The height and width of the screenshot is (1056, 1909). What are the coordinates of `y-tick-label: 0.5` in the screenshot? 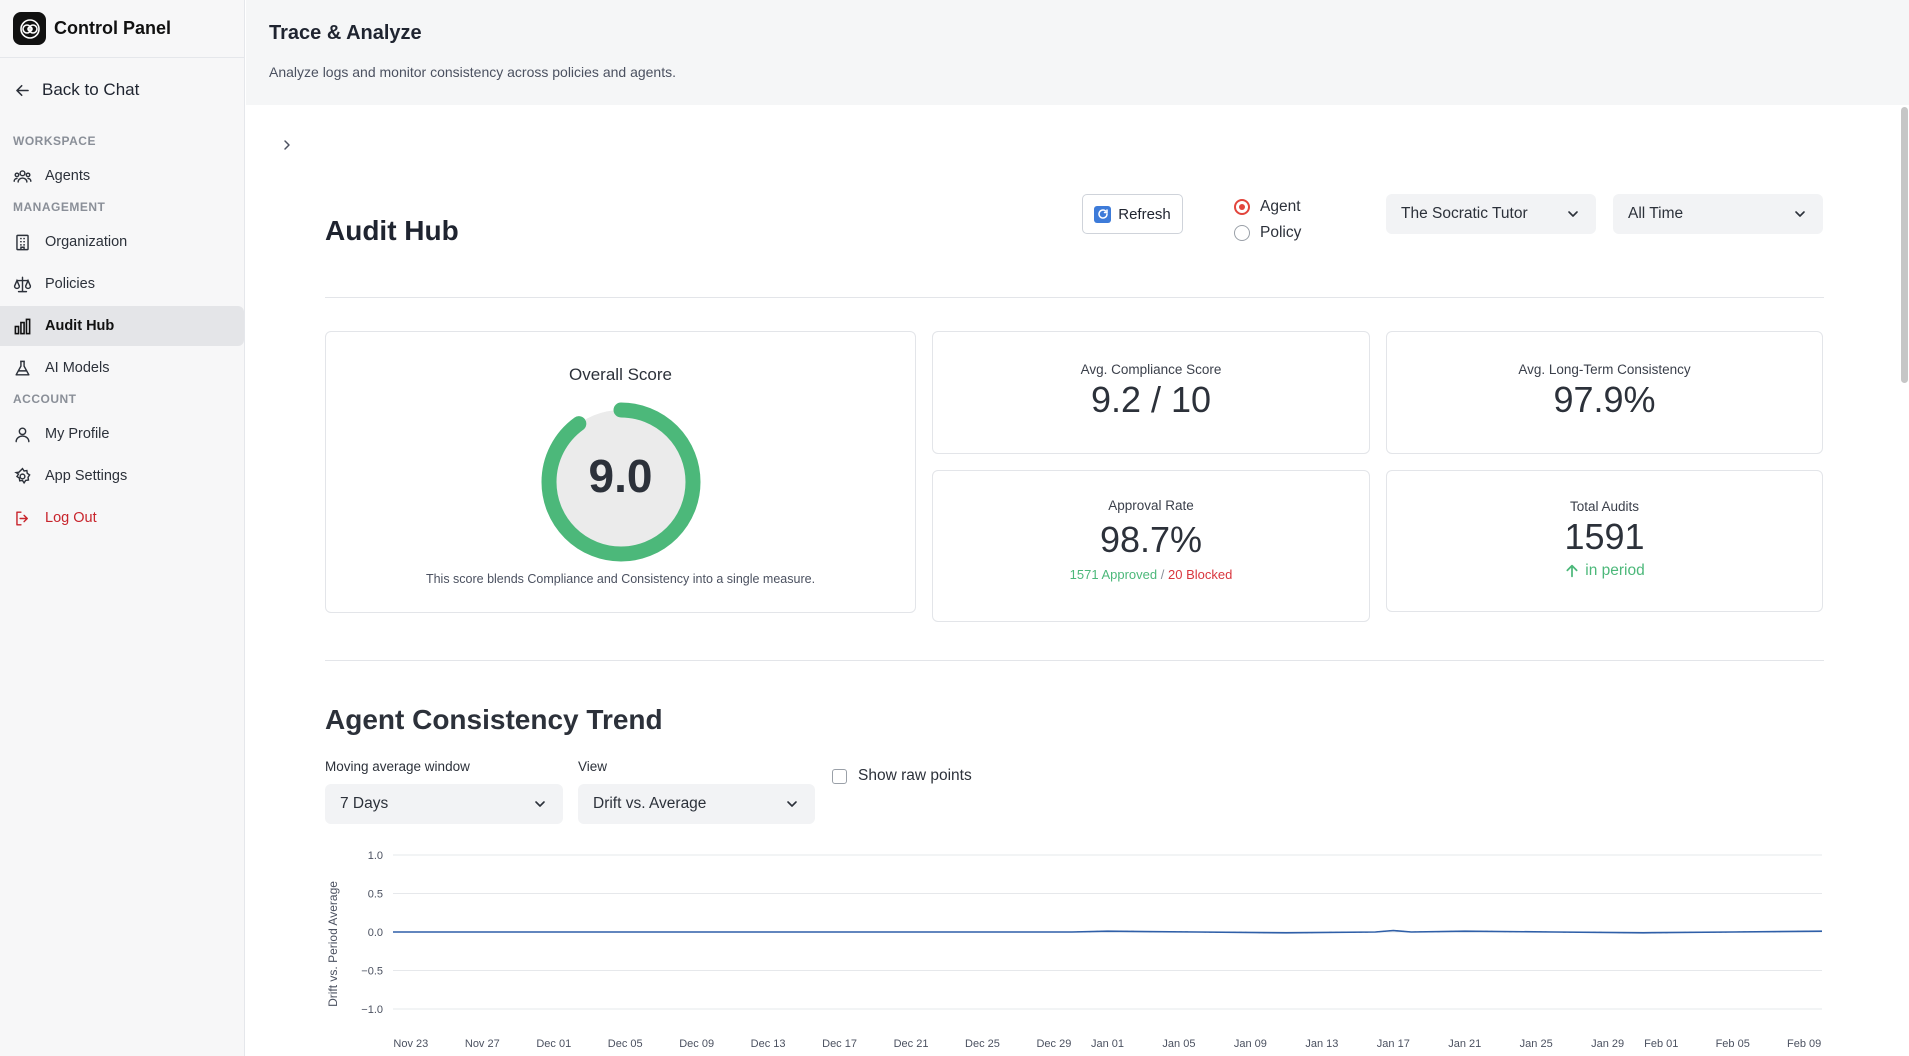 It's located at (375, 895).